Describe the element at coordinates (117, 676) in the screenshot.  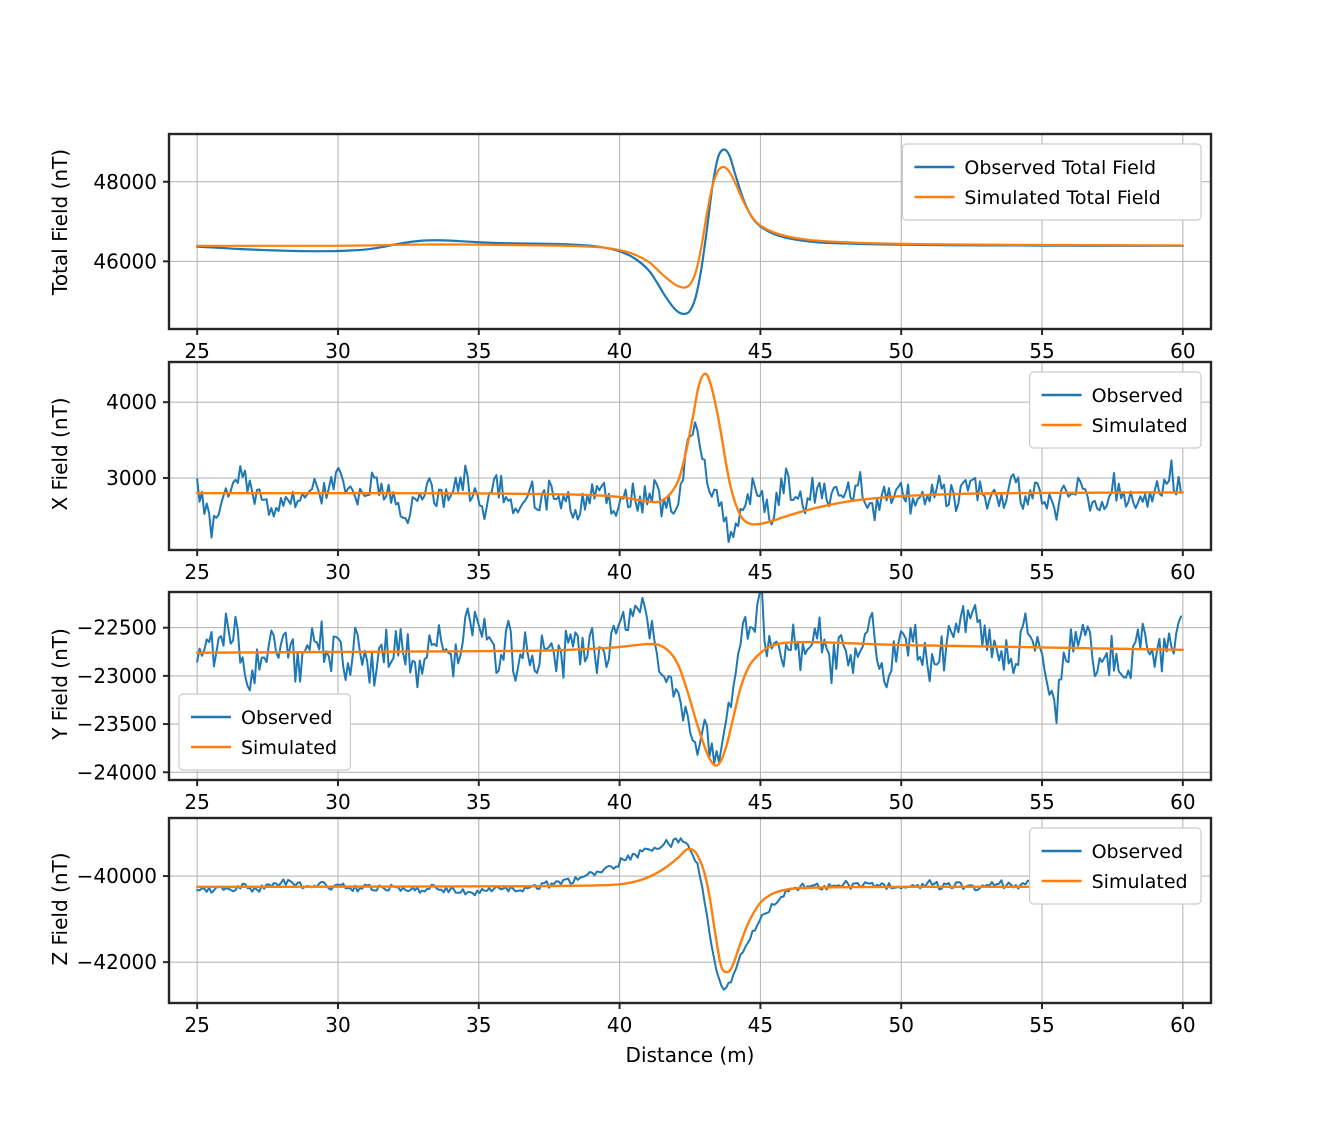
I see `y-tick-label: −23000` at that location.